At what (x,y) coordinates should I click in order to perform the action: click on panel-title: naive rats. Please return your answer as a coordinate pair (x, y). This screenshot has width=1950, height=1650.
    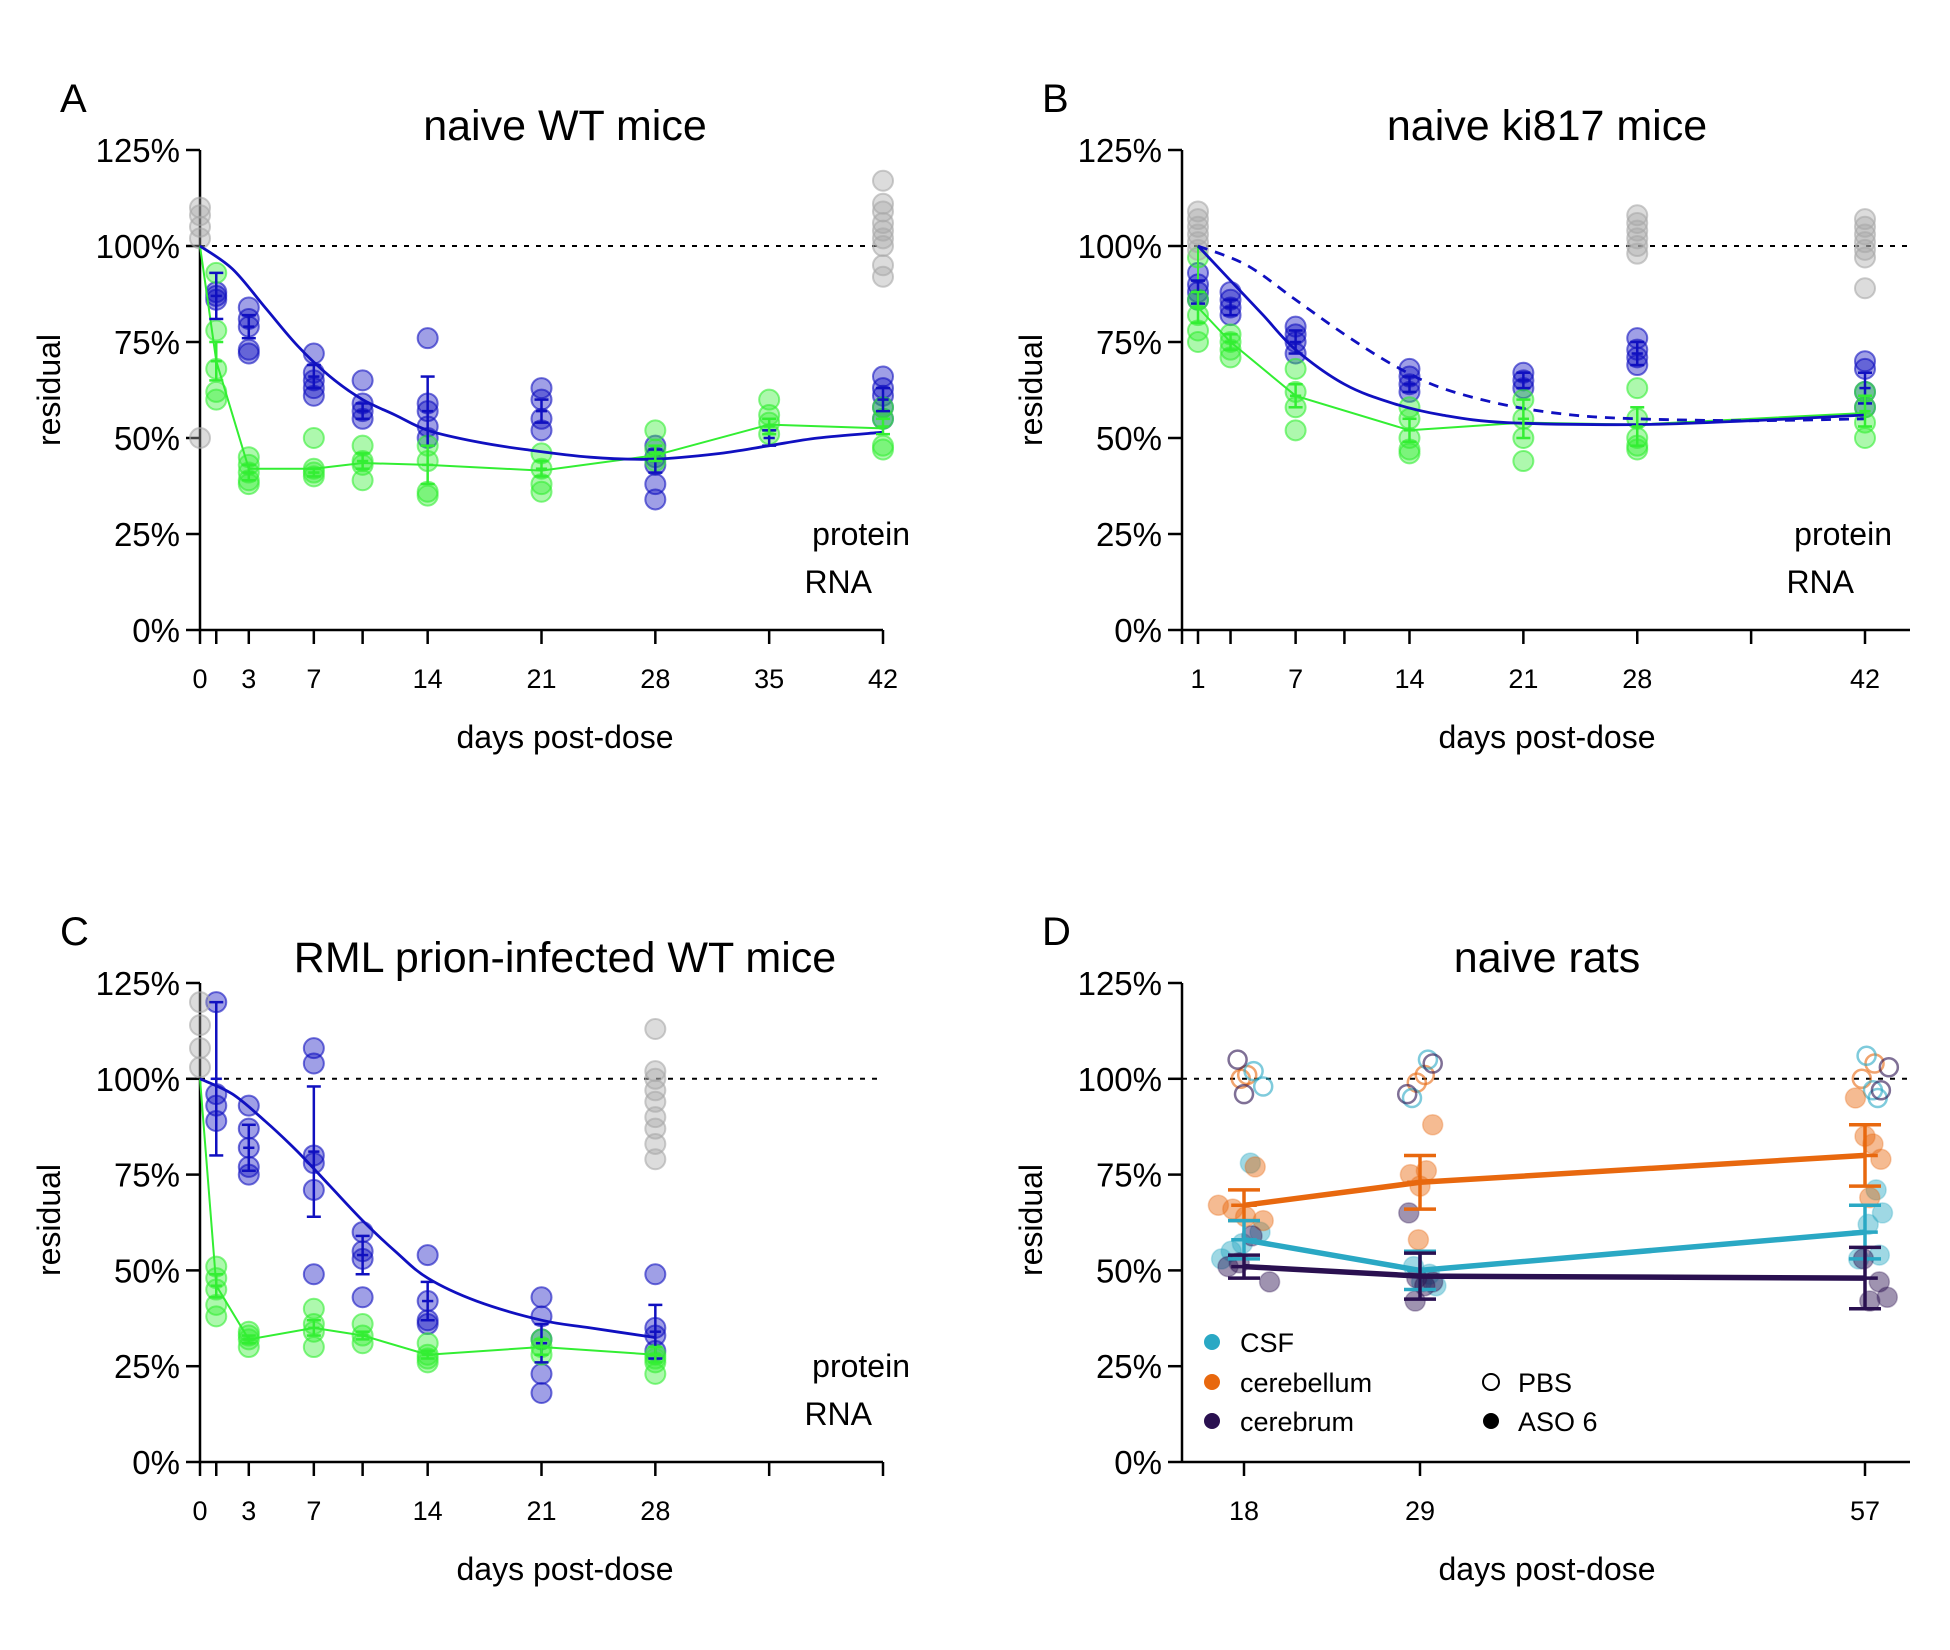
    Looking at the image, I should click on (1547, 958).